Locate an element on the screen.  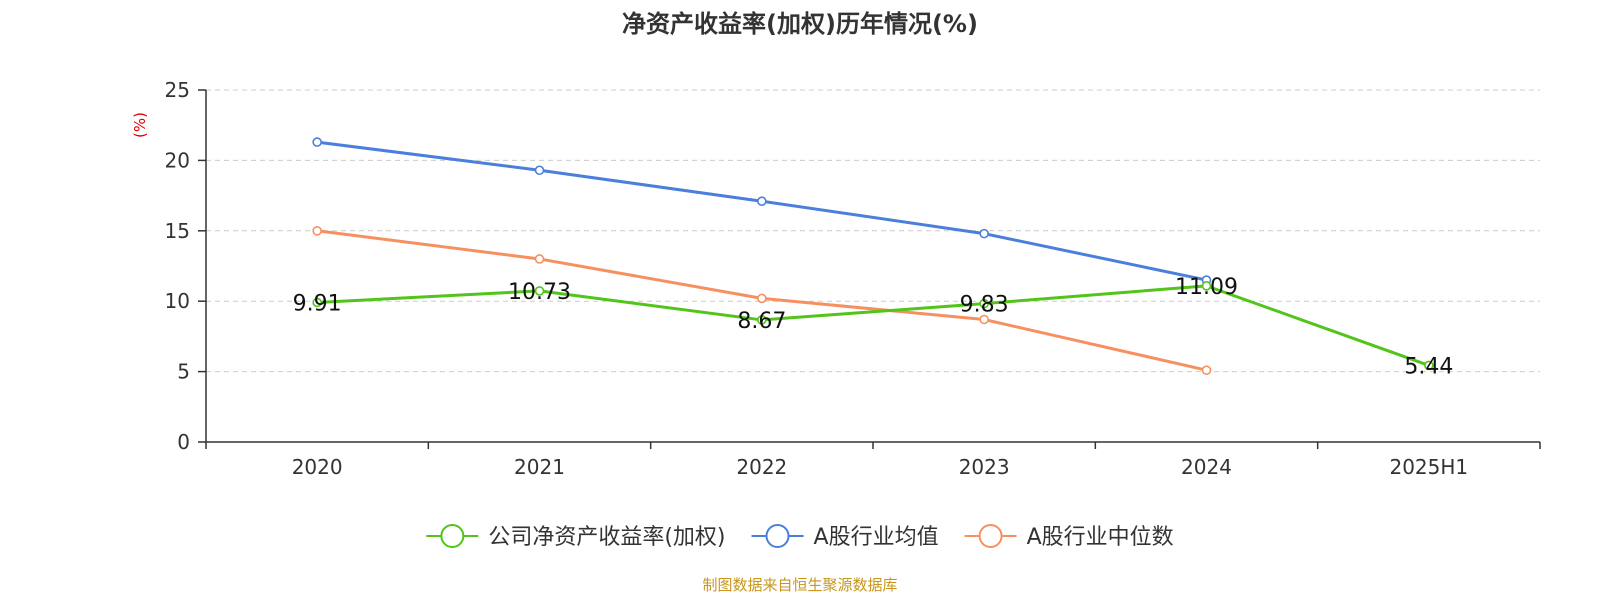
label-layer: 9.91 10.73 8.67 9.83 11.09 5.44 is located at coordinates (873, 327).